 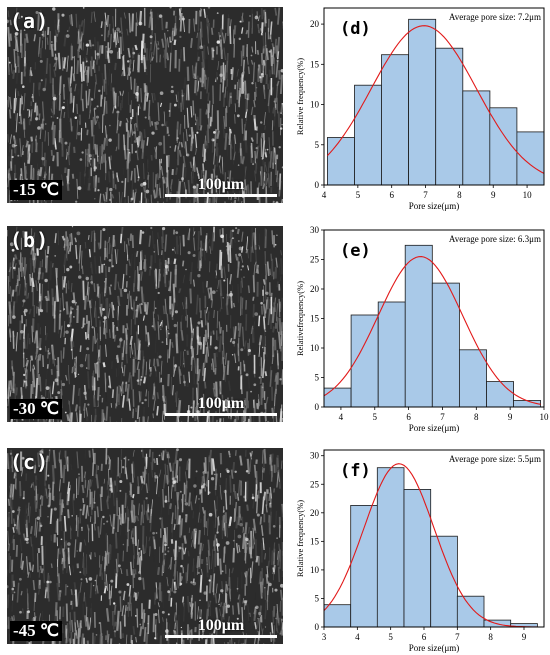 I want to click on y-axis-label: Relativefrequency(%), so click(x=300, y=318).